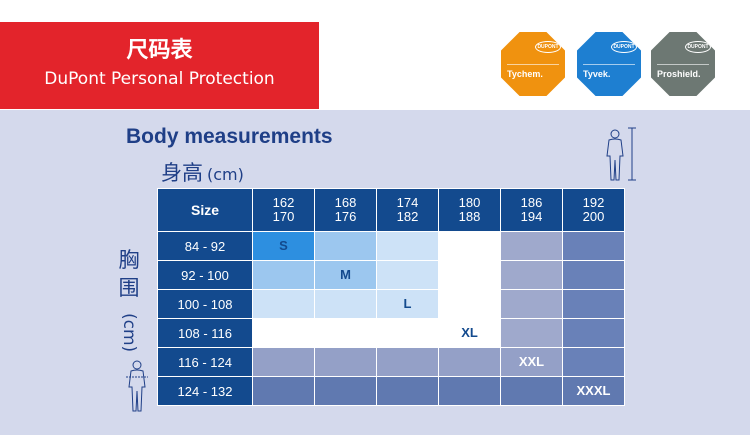 The width and height of the screenshot is (750, 435). I want to click on brand-name: Tychem., so click(525, 74).